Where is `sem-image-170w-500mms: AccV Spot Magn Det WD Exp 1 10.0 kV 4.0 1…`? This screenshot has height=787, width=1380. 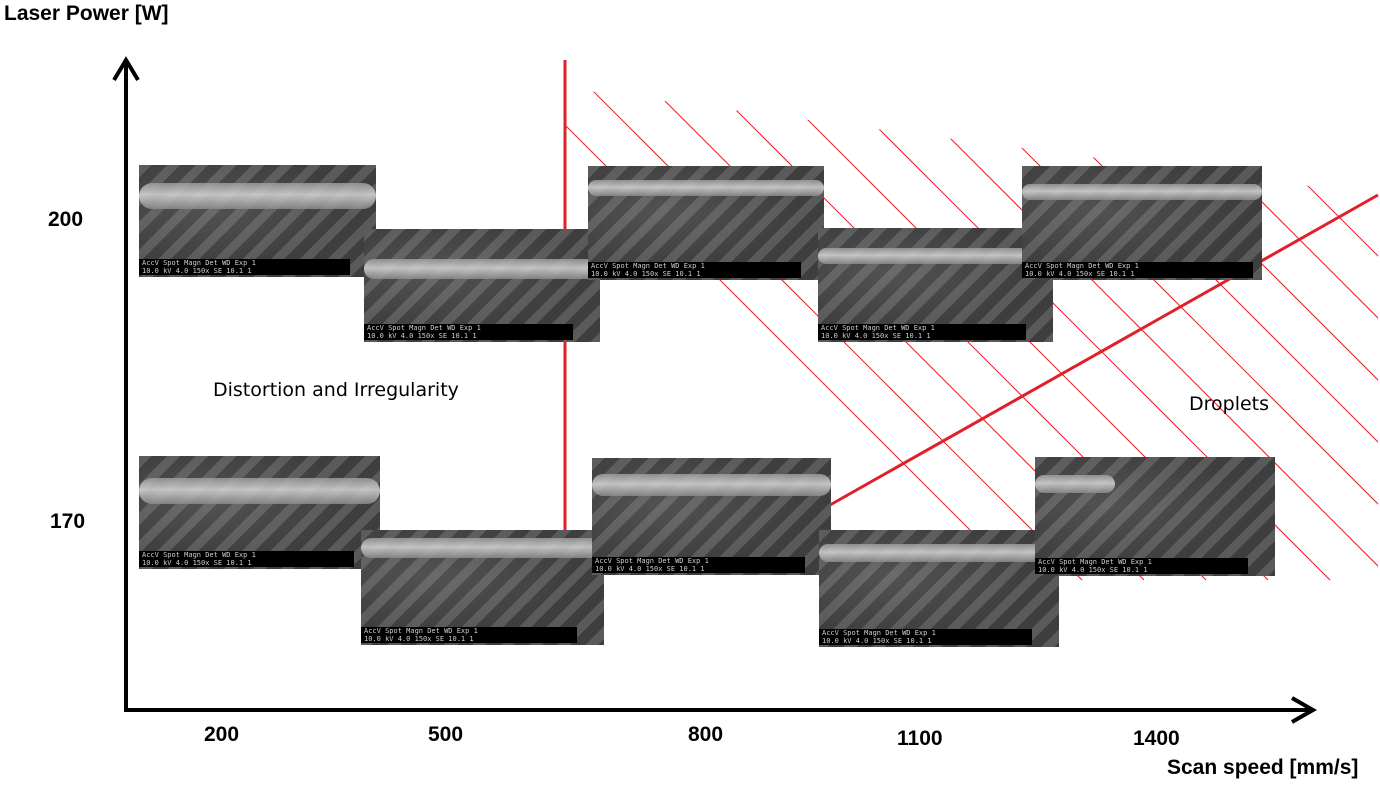 sem-image-170w-500mms: AccV Spot Magn Det WD Exp 1 10.0 kV 4.0 1… is located at coordinates (482, 587).